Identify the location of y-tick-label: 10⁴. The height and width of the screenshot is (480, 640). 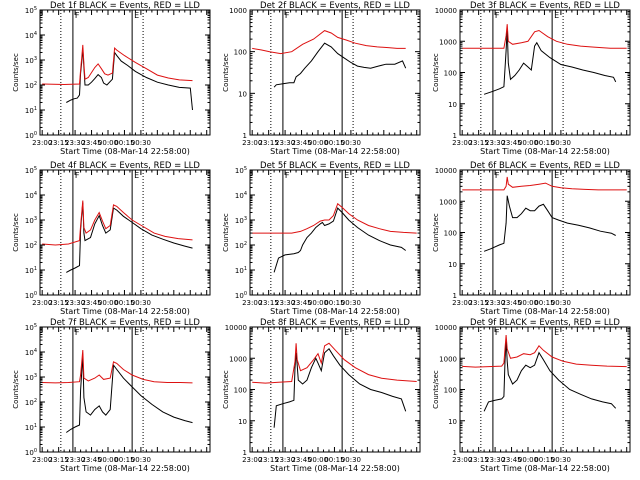
(31, 352).